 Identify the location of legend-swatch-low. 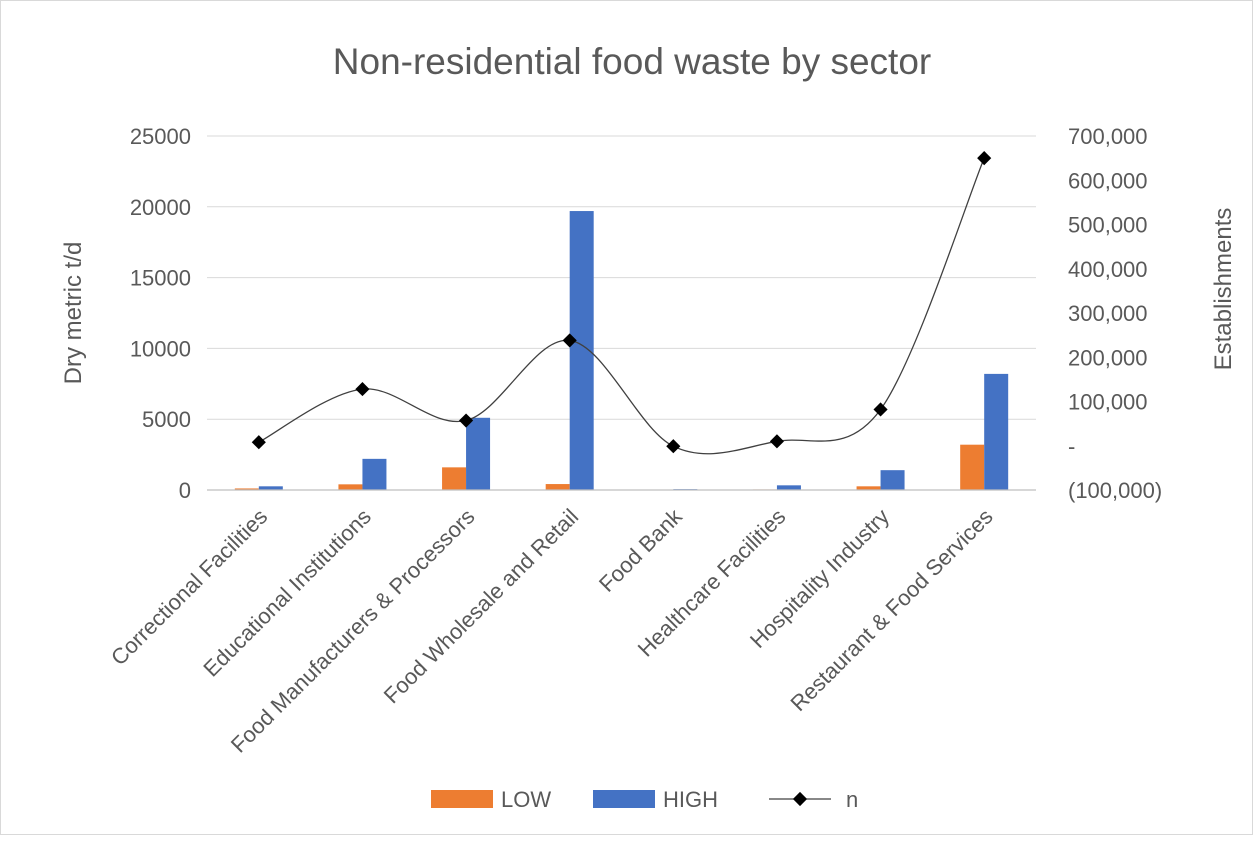
(462, 799).